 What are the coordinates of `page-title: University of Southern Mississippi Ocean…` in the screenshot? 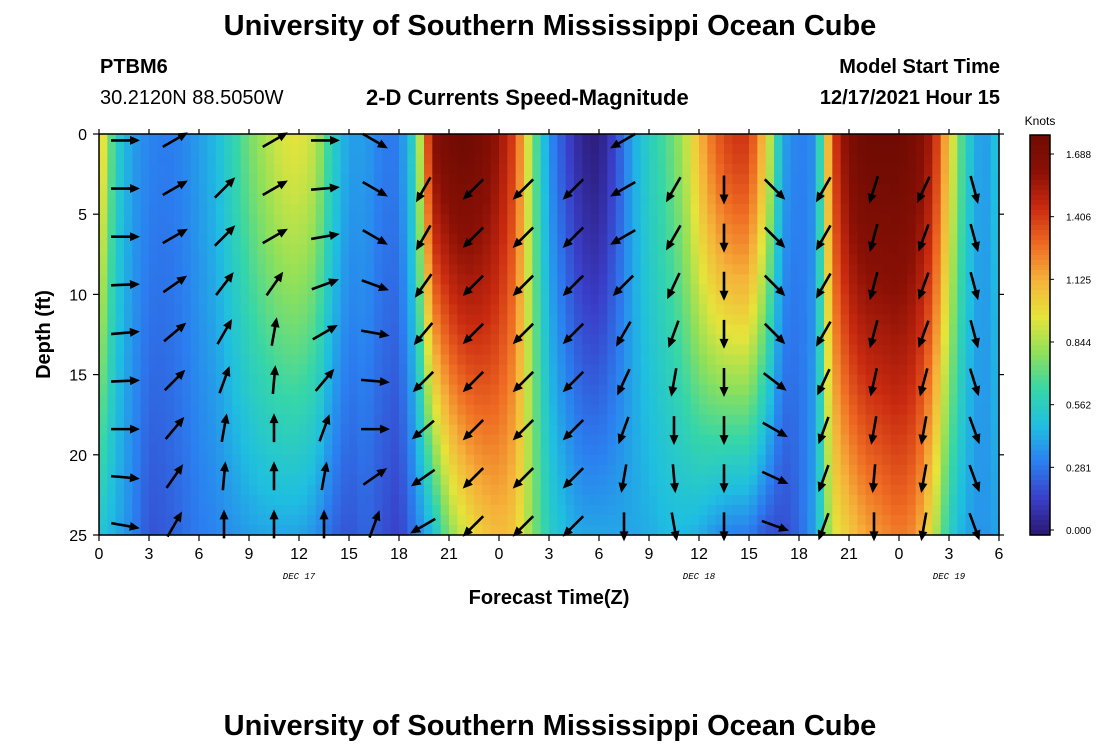 It's located at (550, 26).